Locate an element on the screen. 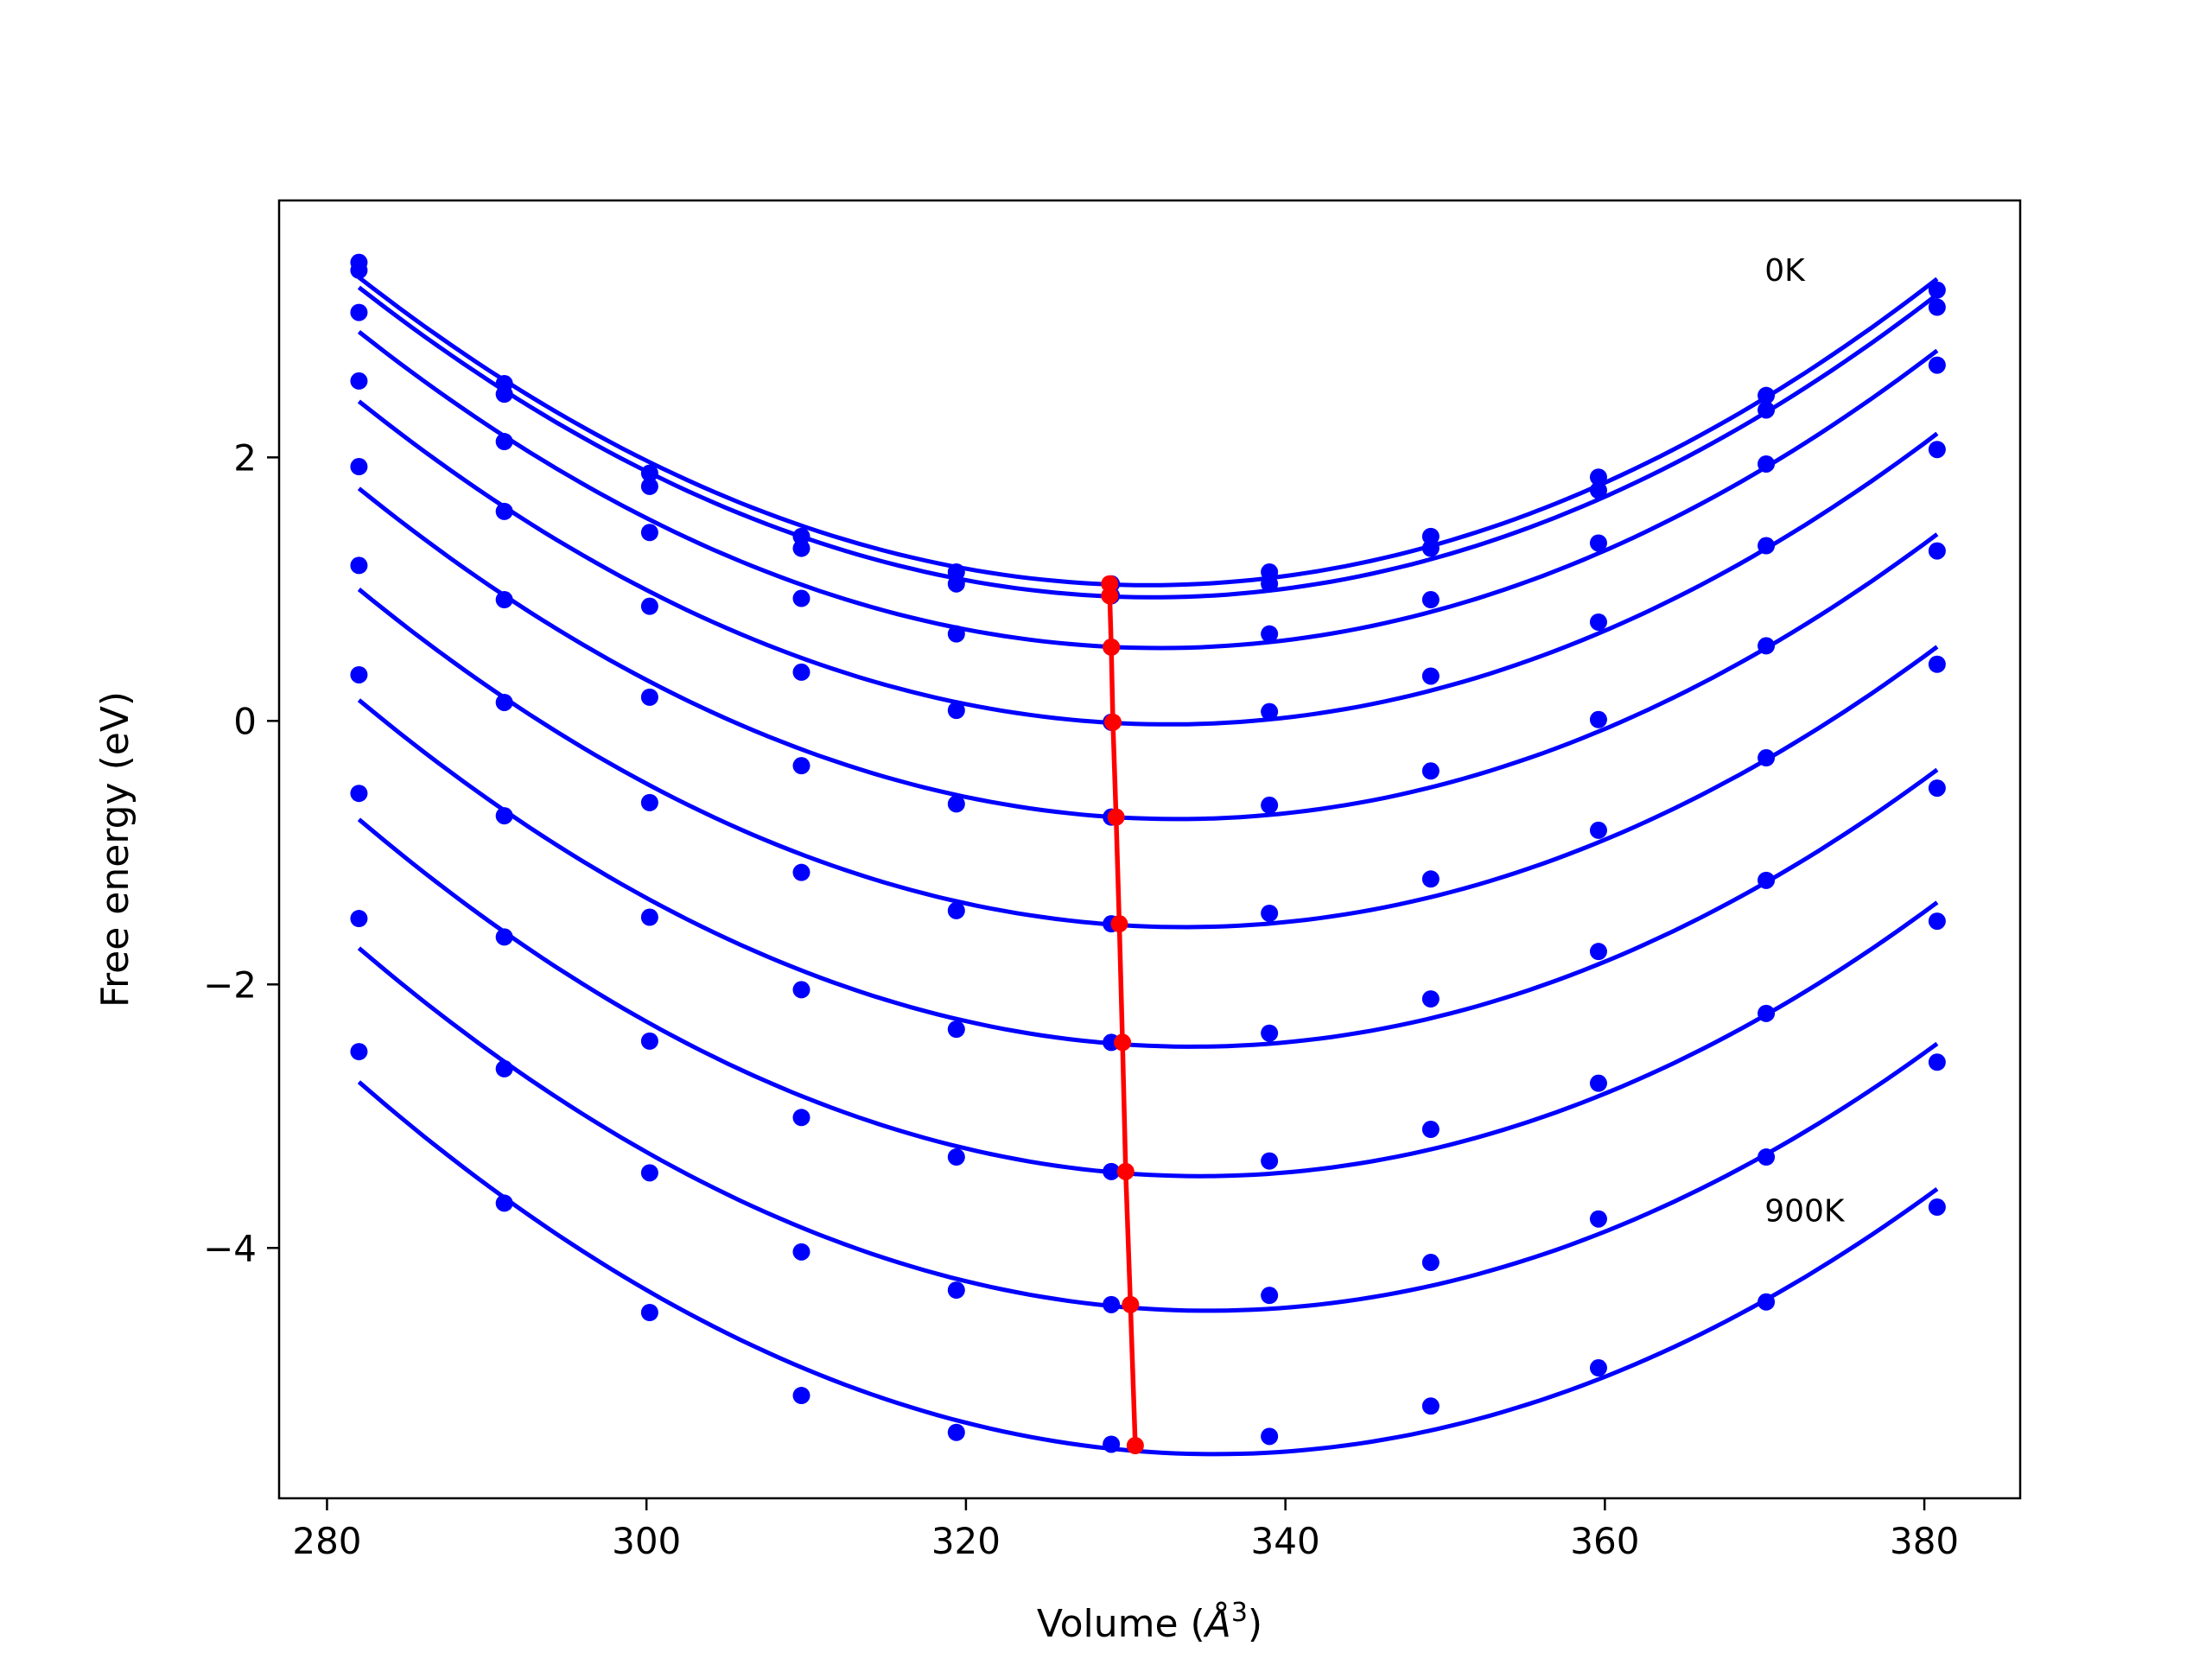 Image resolution: width=2212 pixels, height=1659 pixels. minimum-line is located at coordinates (1122, 1014).